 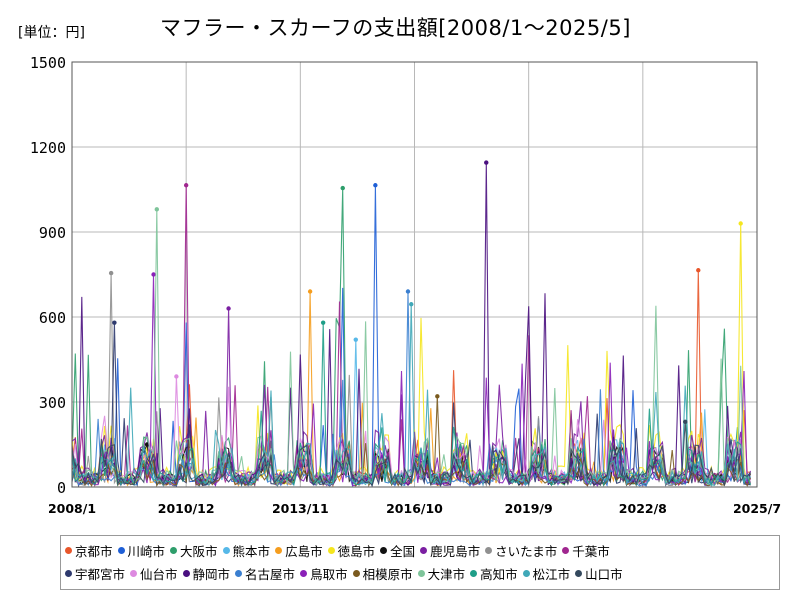 What do you see at coordinates (270, 574) in the screenshot?
I see `legend-label: 名古屋市` at bounding box center [270, 574].